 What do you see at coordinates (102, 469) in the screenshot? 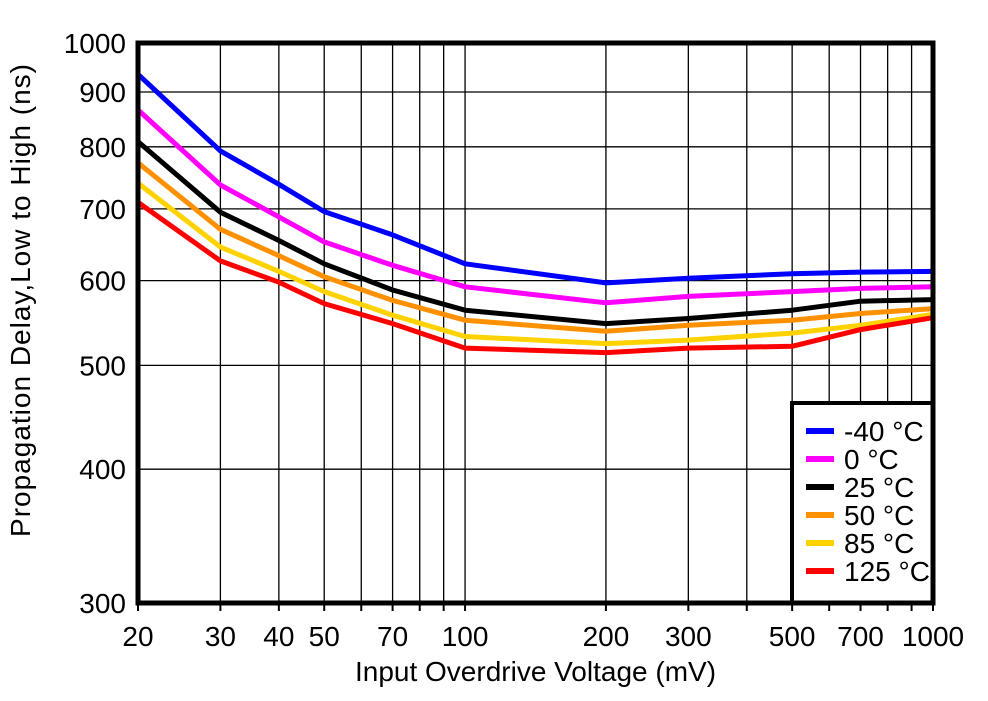
I see `y-tick-label: 400` at bounding box center [102, 469].